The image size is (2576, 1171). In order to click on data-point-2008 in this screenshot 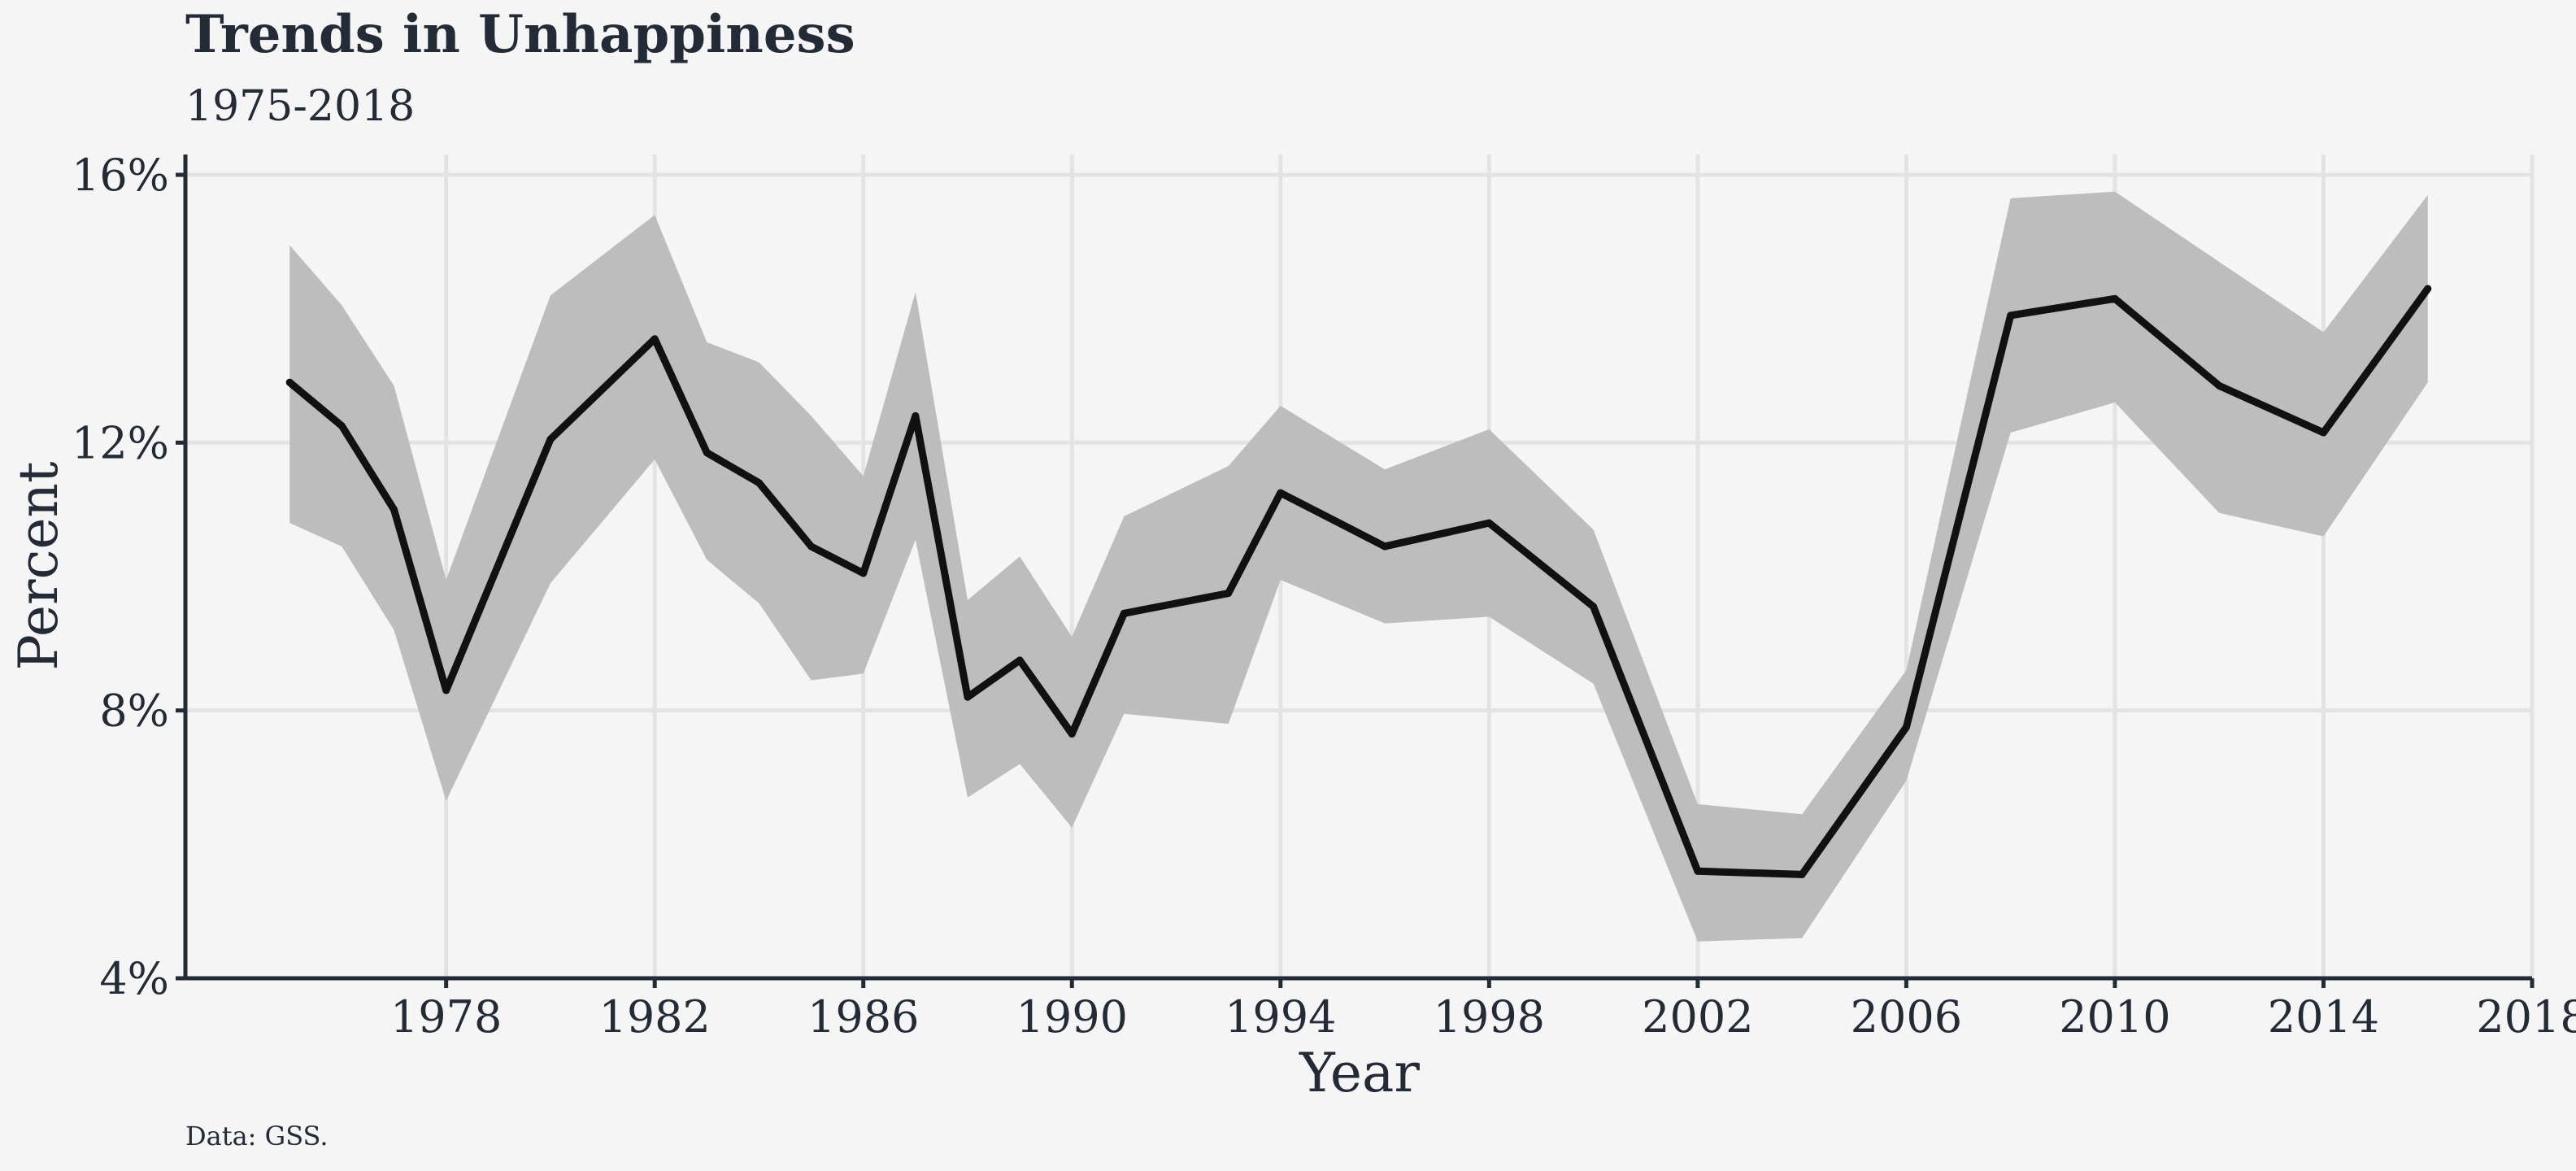, I will do `click(2011, 315)`.